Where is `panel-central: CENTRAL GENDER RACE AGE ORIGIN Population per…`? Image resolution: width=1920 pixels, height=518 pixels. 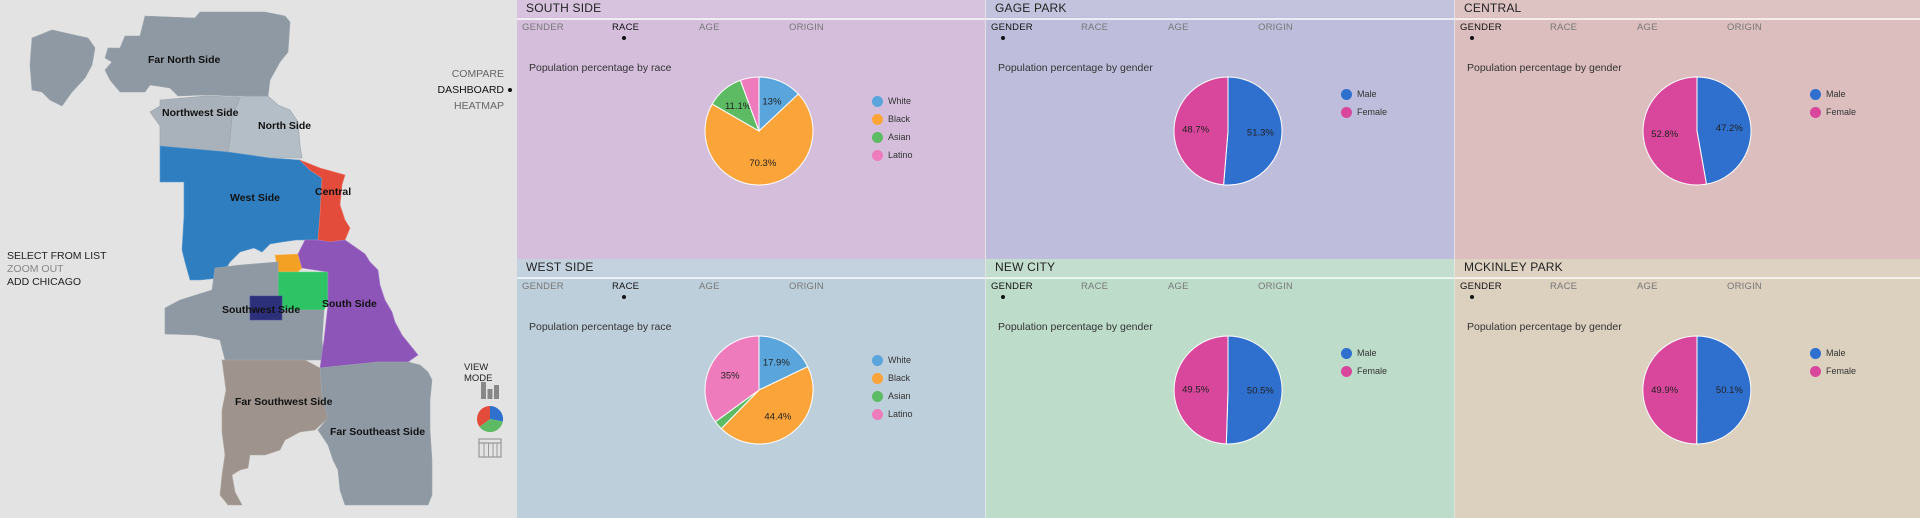
panel-central: CENTRAL GENDER RACE AGE ORIGIN Population per… is located at coordinates (1687, 129).